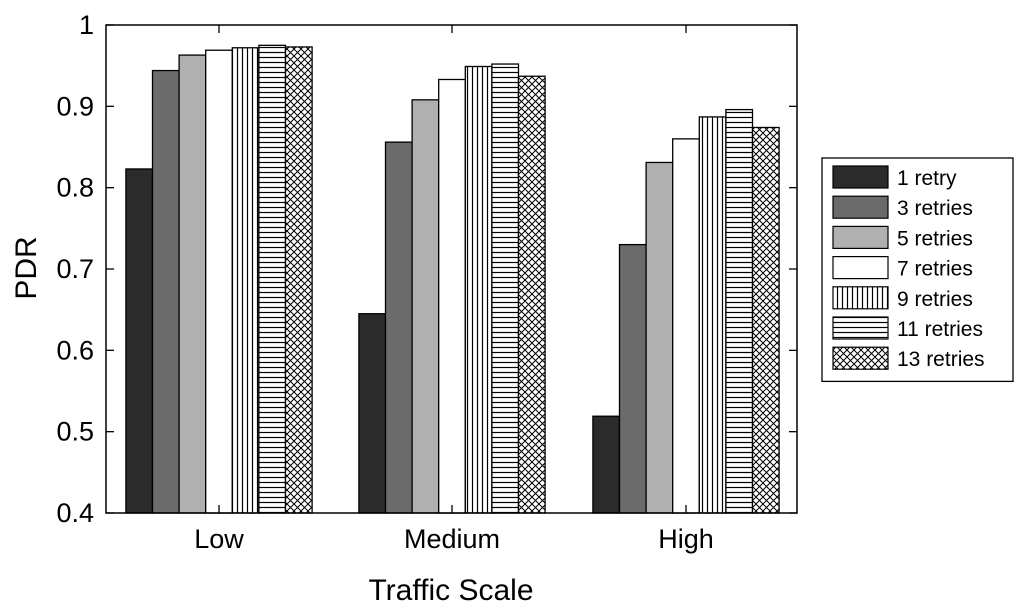 This screenshot has height=615, width=1024. What do you see at coordinates (75, 513) in the screenshot?
I see `y-tick-label: 0.4` at bounding box center [75, 513].